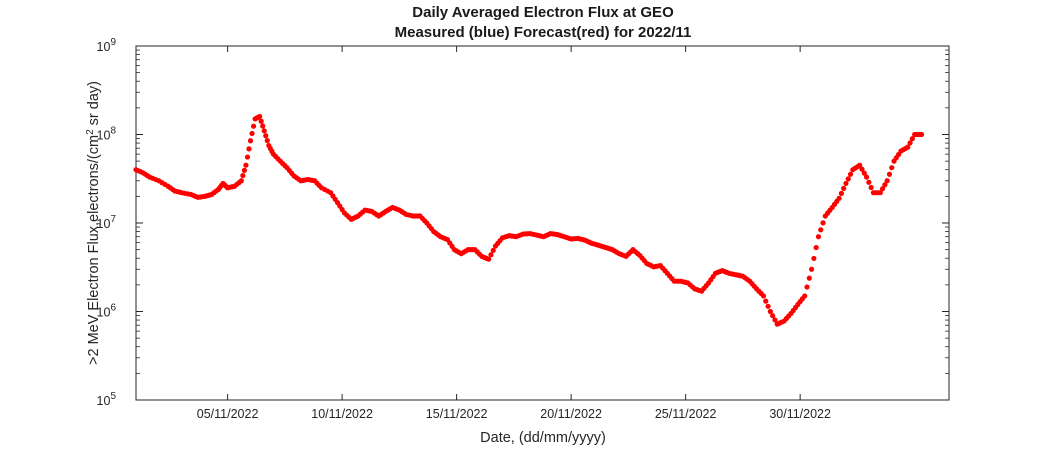 The width and height of the screenshot is (1050, 450). I want to click on x-axis-label: Date, (dd/mm/yyyy), so click(543, 438).